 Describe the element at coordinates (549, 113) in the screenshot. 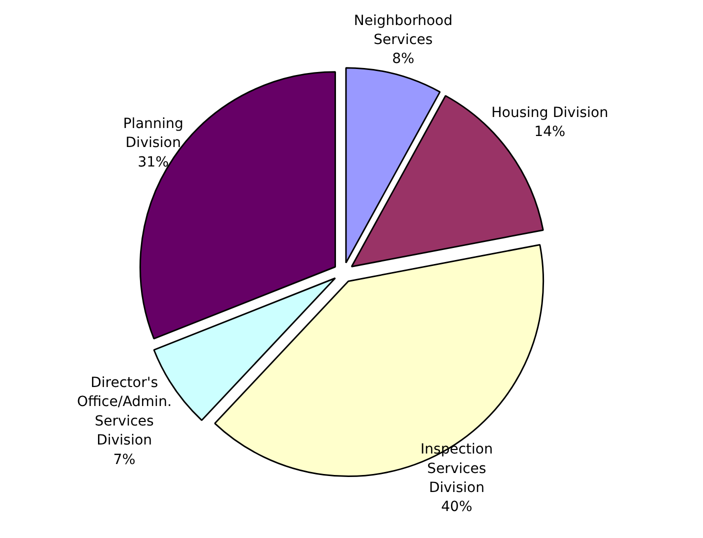

I see `slice-label: Housing Division` at that location.